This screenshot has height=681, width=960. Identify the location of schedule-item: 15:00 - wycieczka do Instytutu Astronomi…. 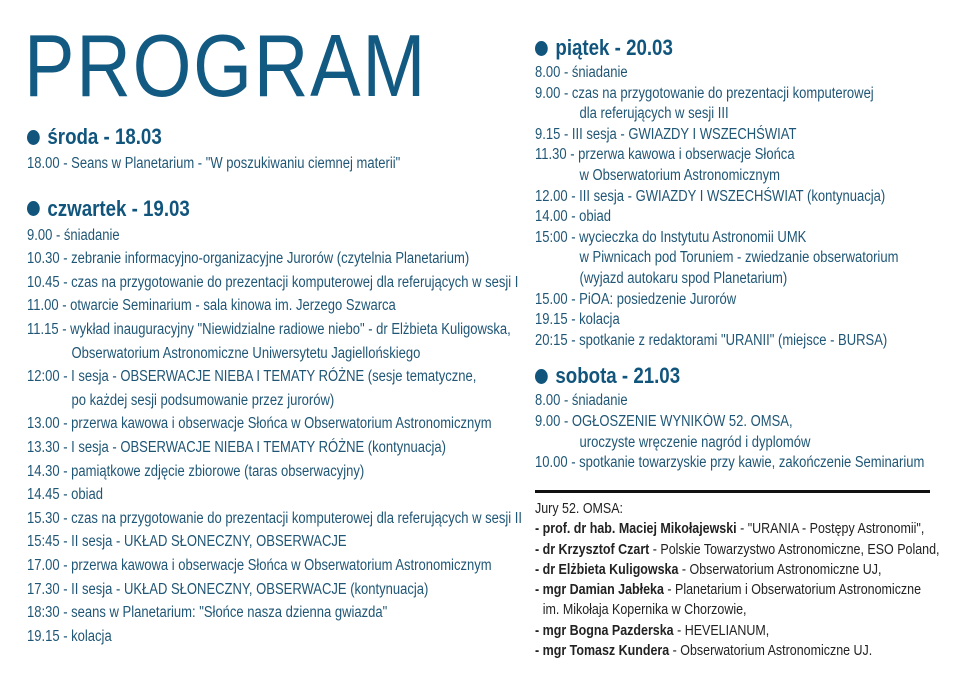
(671, 237).